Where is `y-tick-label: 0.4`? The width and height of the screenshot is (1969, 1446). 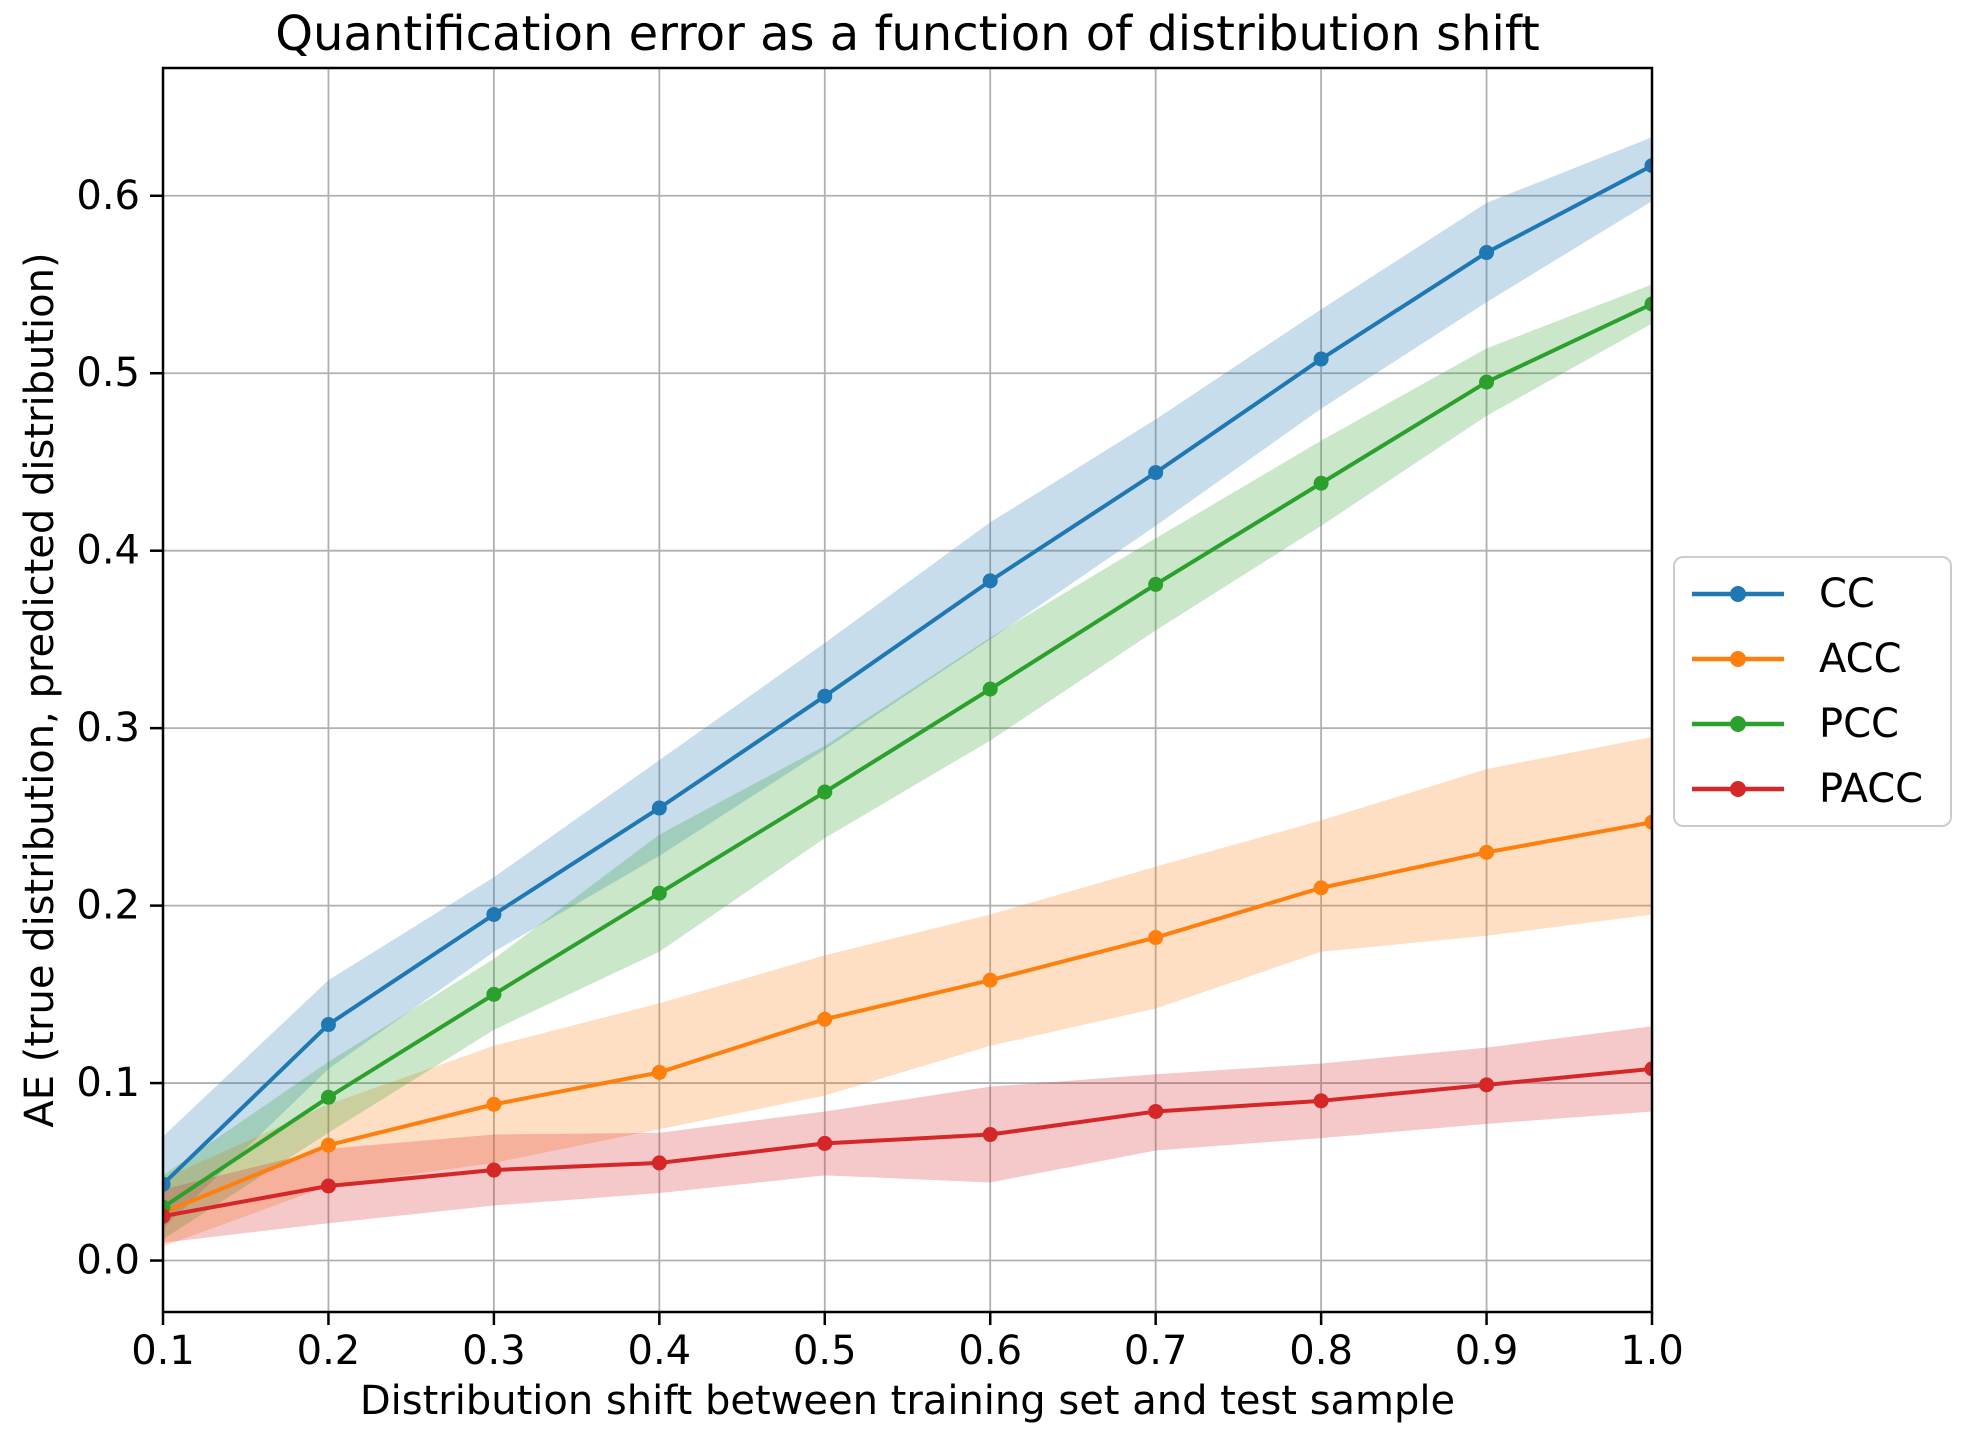
y-tick-label: 0.4 is located at coordinates (108, 551).